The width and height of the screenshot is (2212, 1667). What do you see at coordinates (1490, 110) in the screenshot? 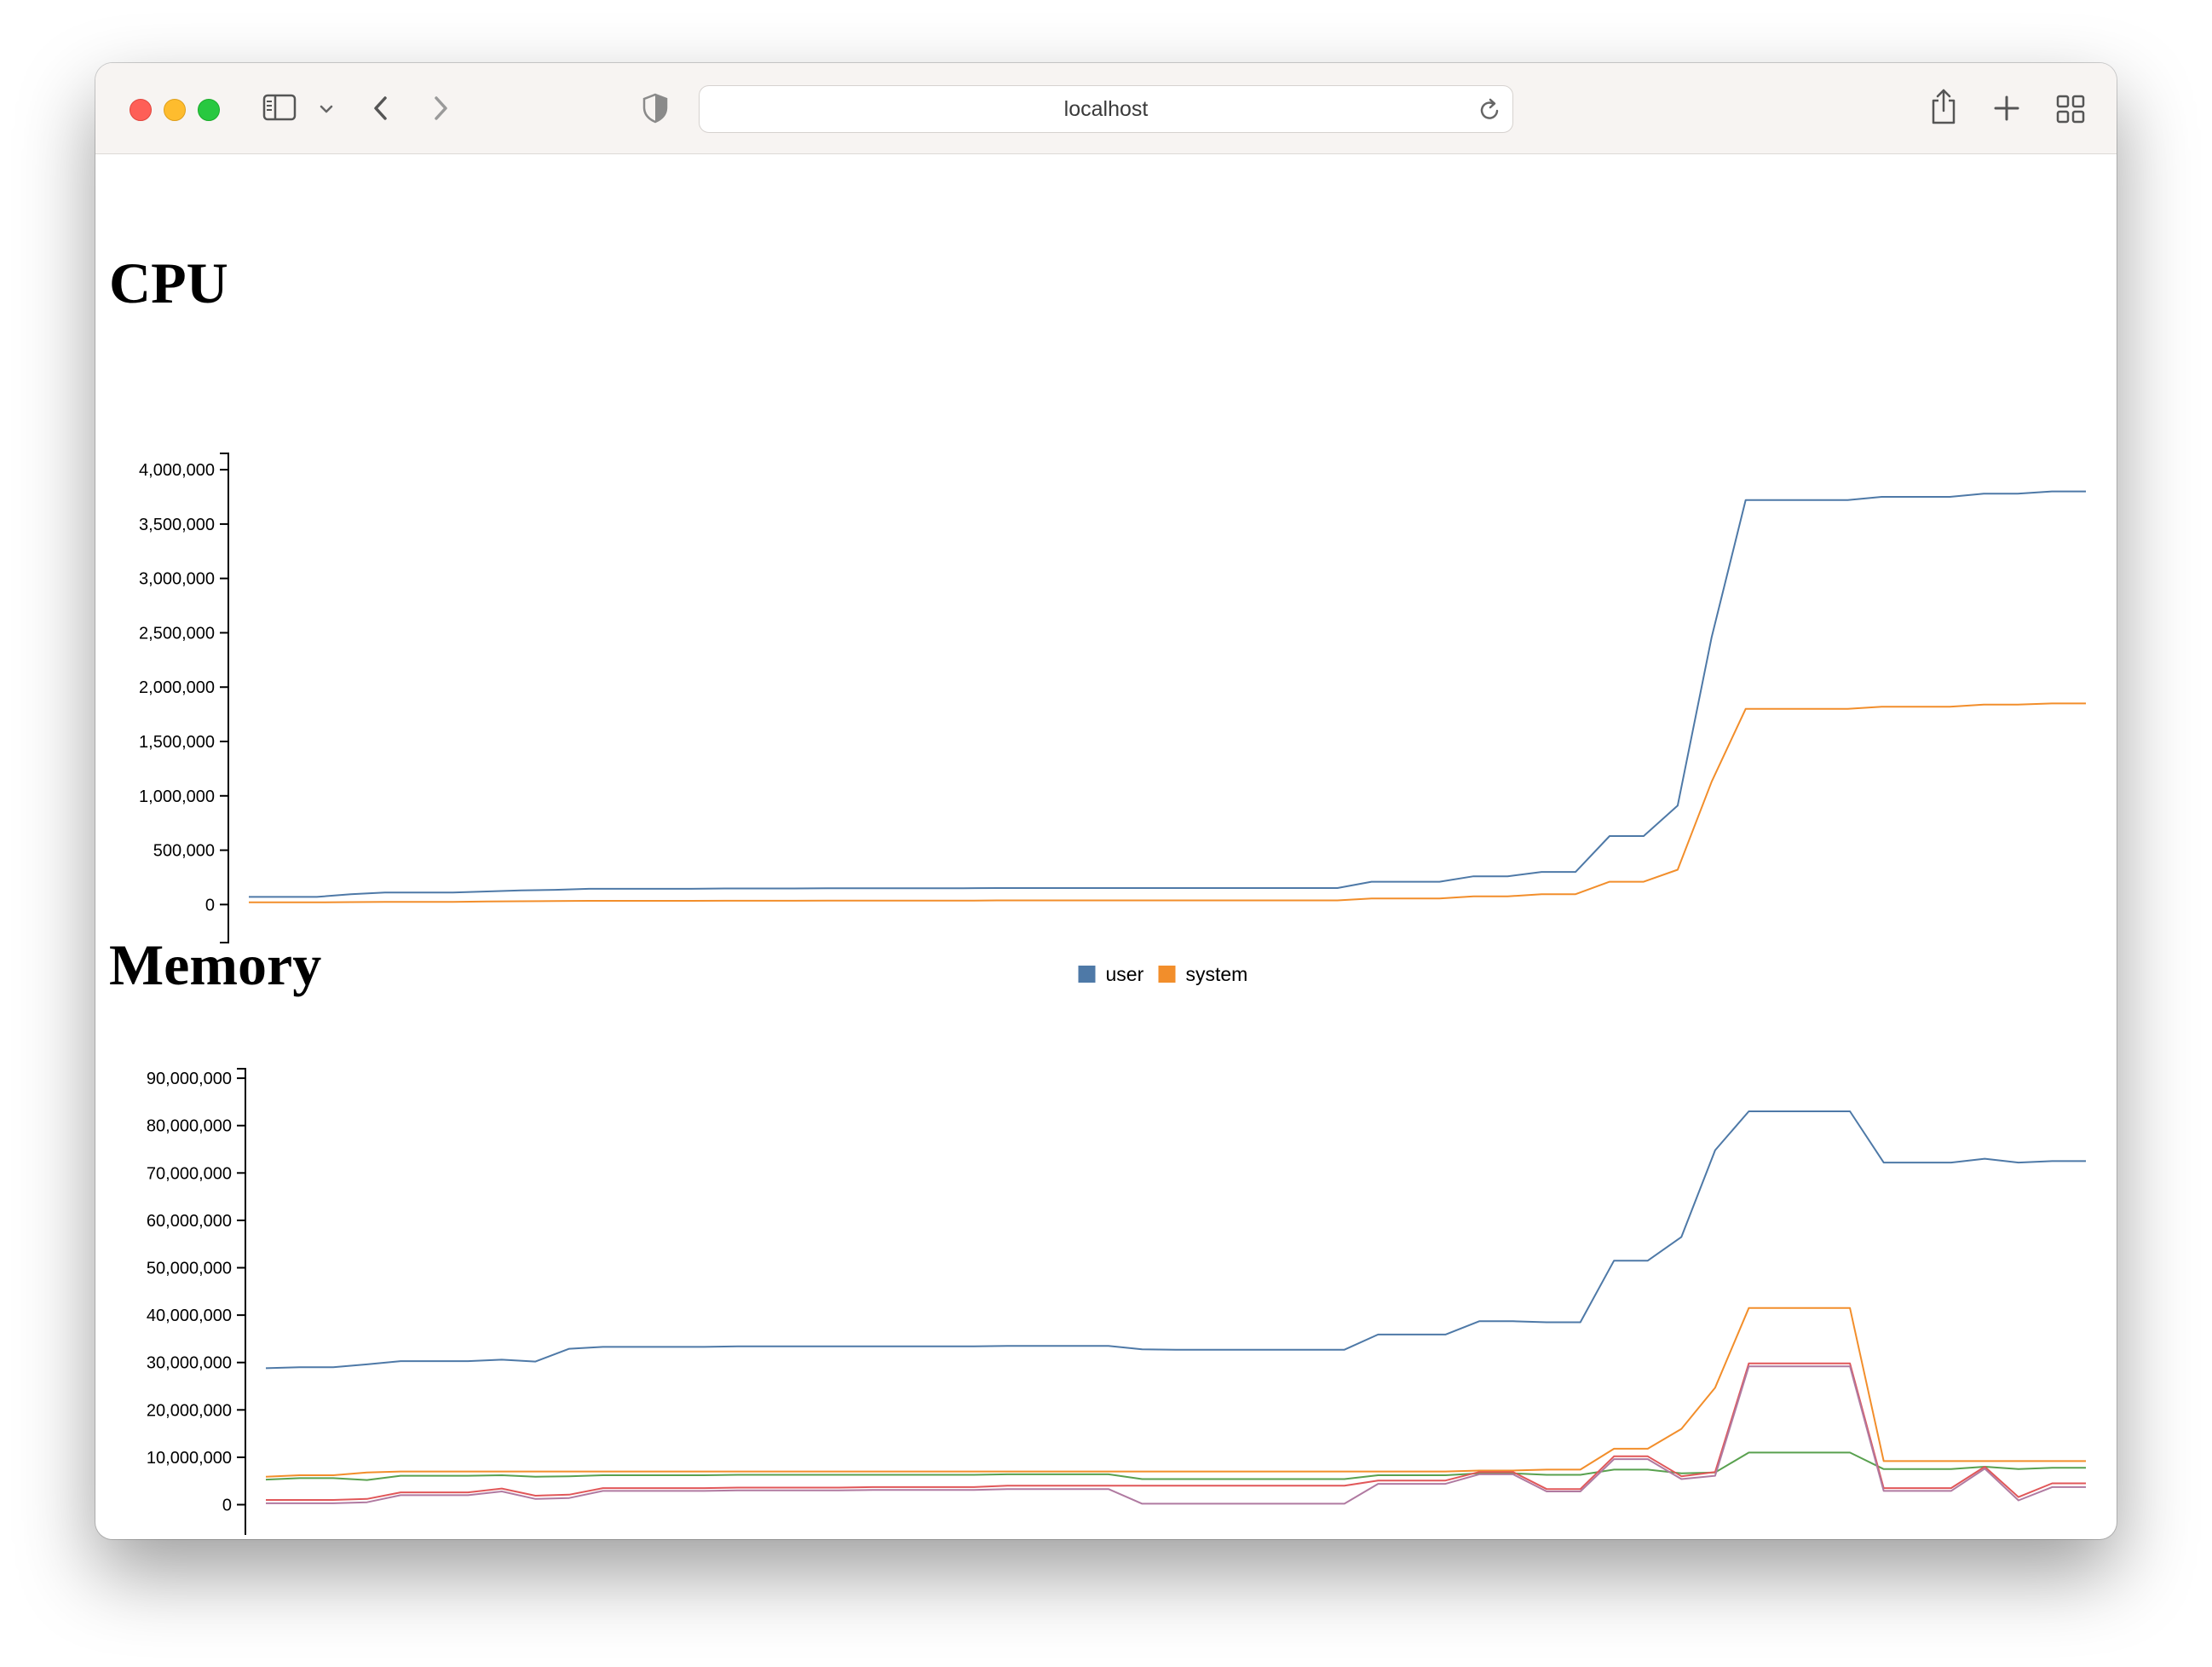
I see `reload-icon` at bounding box center [1490, 110].